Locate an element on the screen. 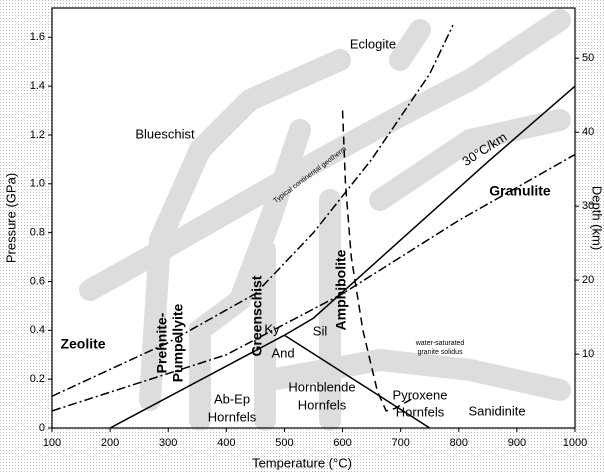  x-tick-label: 300 is located at coordinates (168, 443).